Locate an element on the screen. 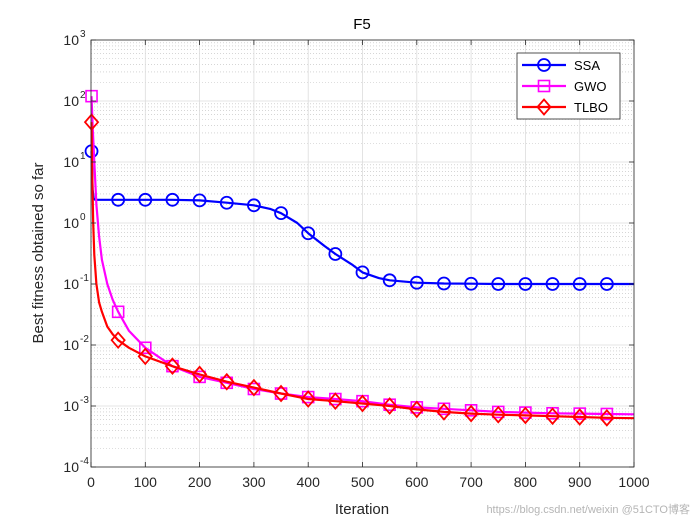  x-tick-label: 1000 is located at coordinates (633, 482).